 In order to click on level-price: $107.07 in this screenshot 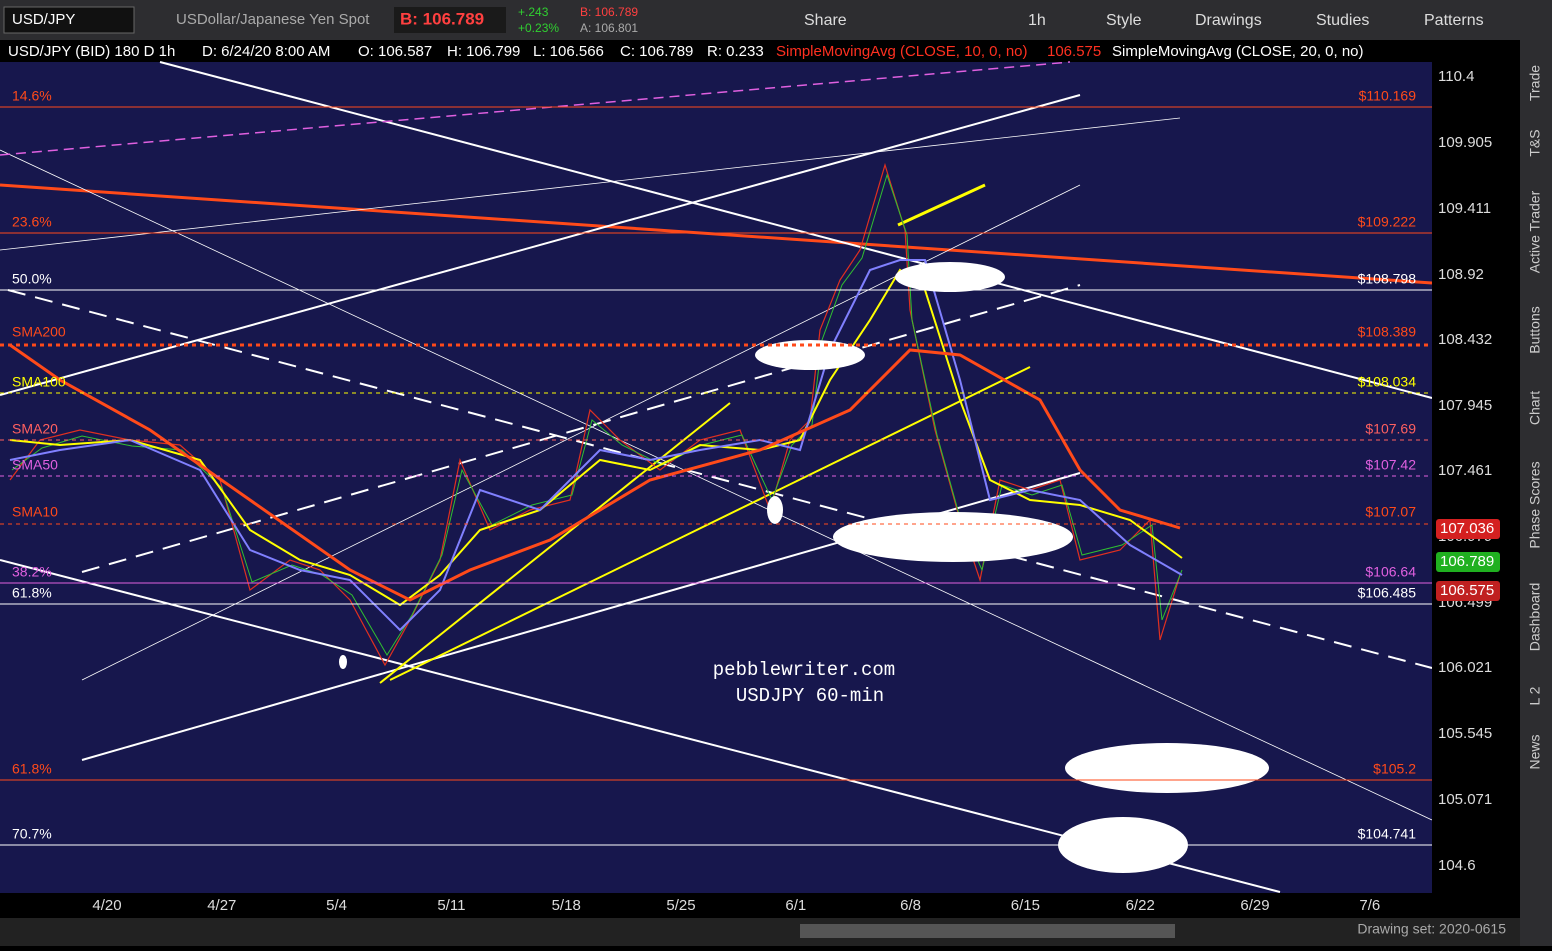, I will do `click(1390, 512)`.